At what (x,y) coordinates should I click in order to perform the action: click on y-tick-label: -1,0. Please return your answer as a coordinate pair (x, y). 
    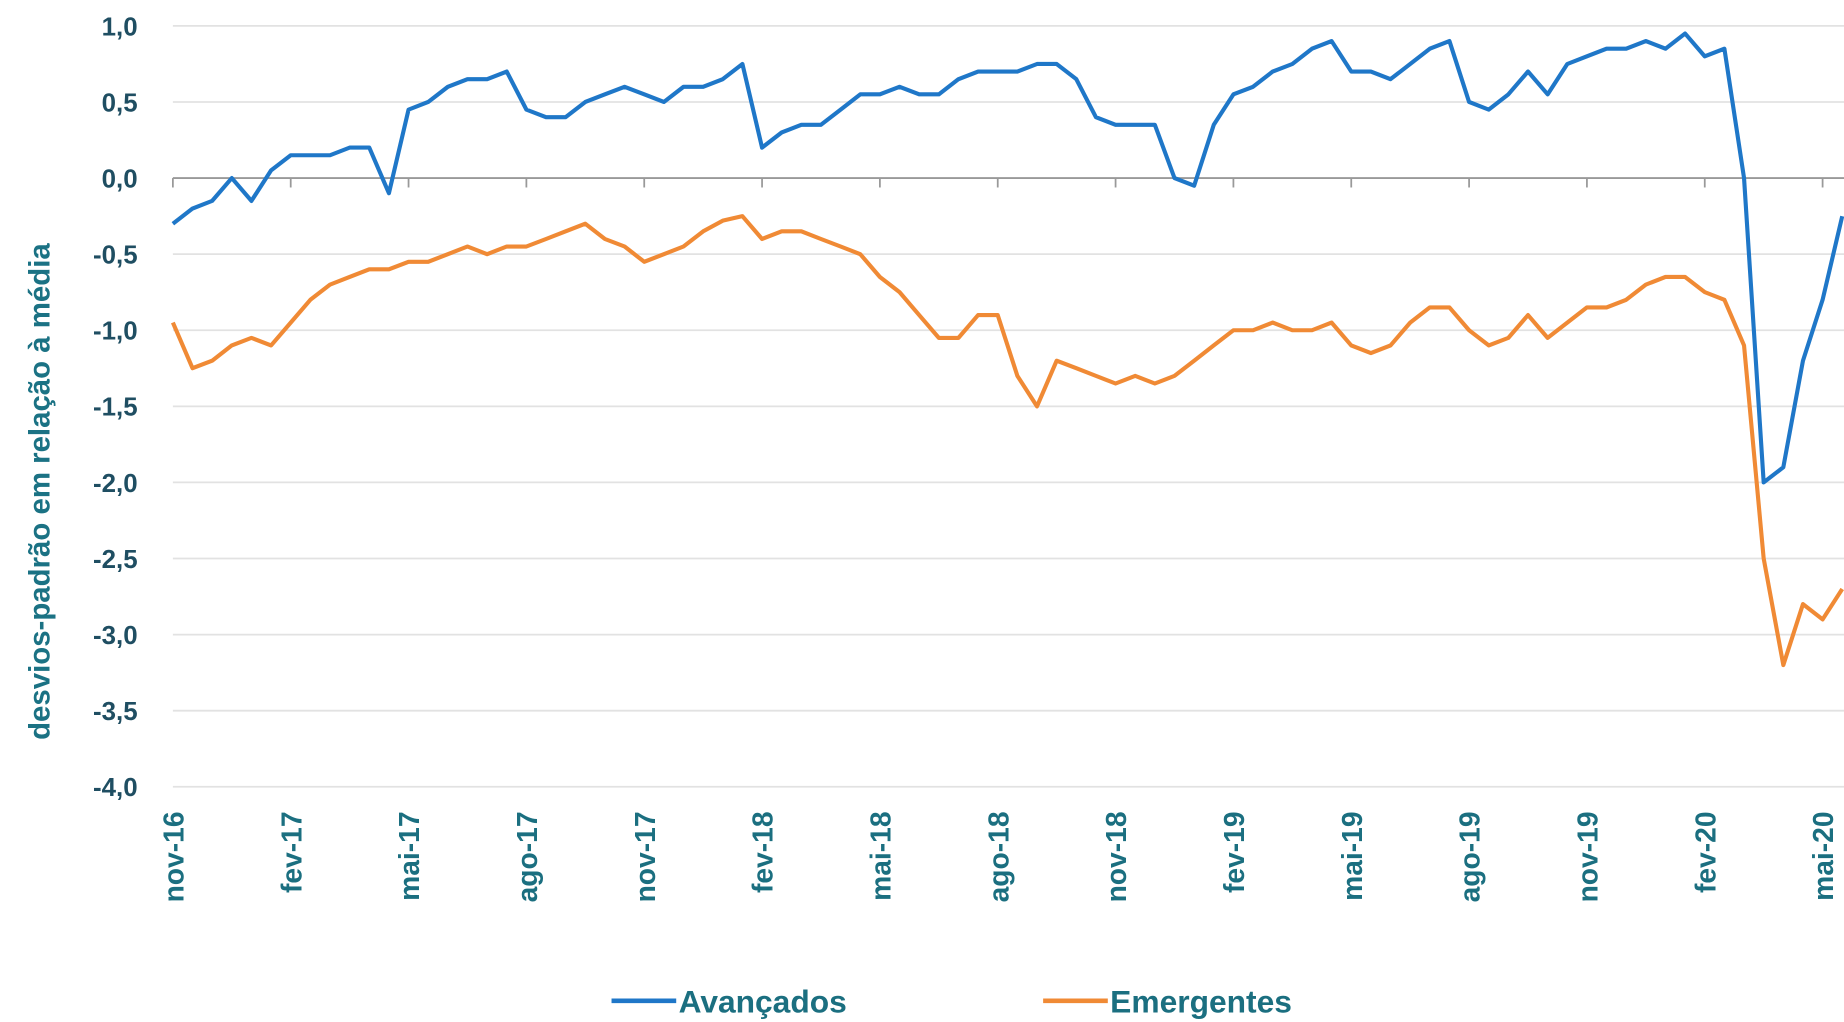
    Looking at the image, I should click on (115, 332).